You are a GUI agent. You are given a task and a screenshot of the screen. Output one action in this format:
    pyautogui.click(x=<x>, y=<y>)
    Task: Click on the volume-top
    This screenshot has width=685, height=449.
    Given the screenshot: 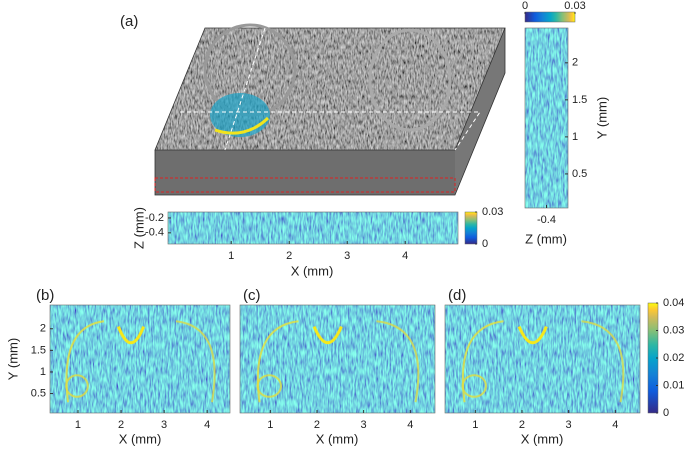 What is the action you would take?
    pyautogui.click(x=330, y=89)
    